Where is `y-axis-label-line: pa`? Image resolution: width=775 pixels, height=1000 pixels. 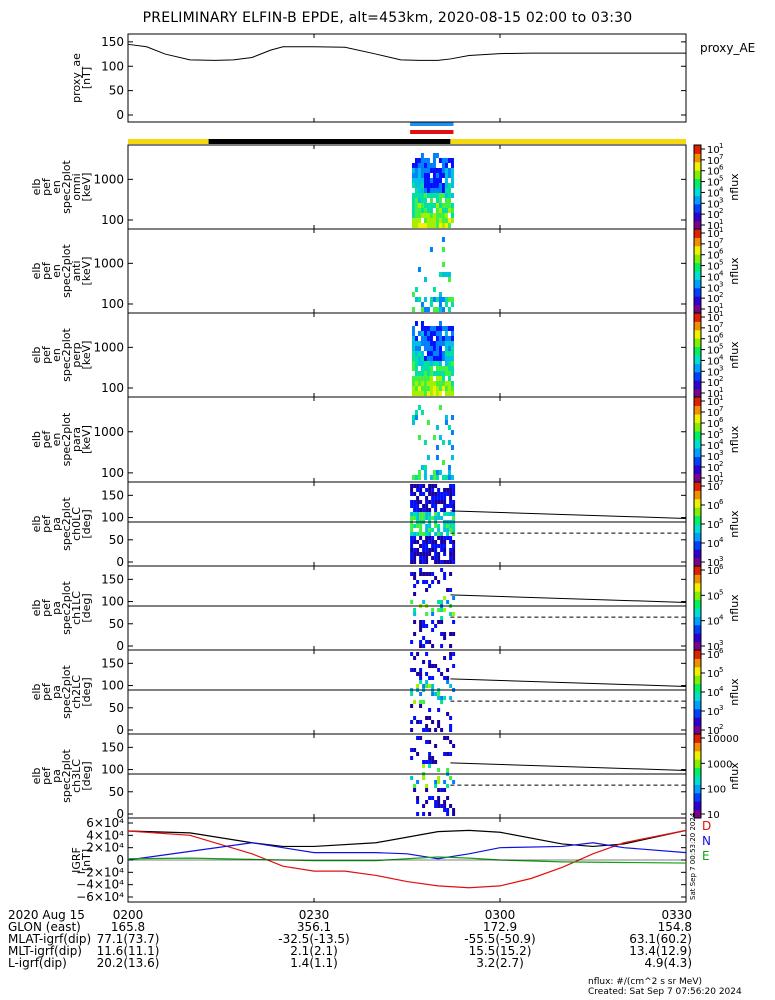 y-axis-label-line: pa is located at coordinates (56, 776).